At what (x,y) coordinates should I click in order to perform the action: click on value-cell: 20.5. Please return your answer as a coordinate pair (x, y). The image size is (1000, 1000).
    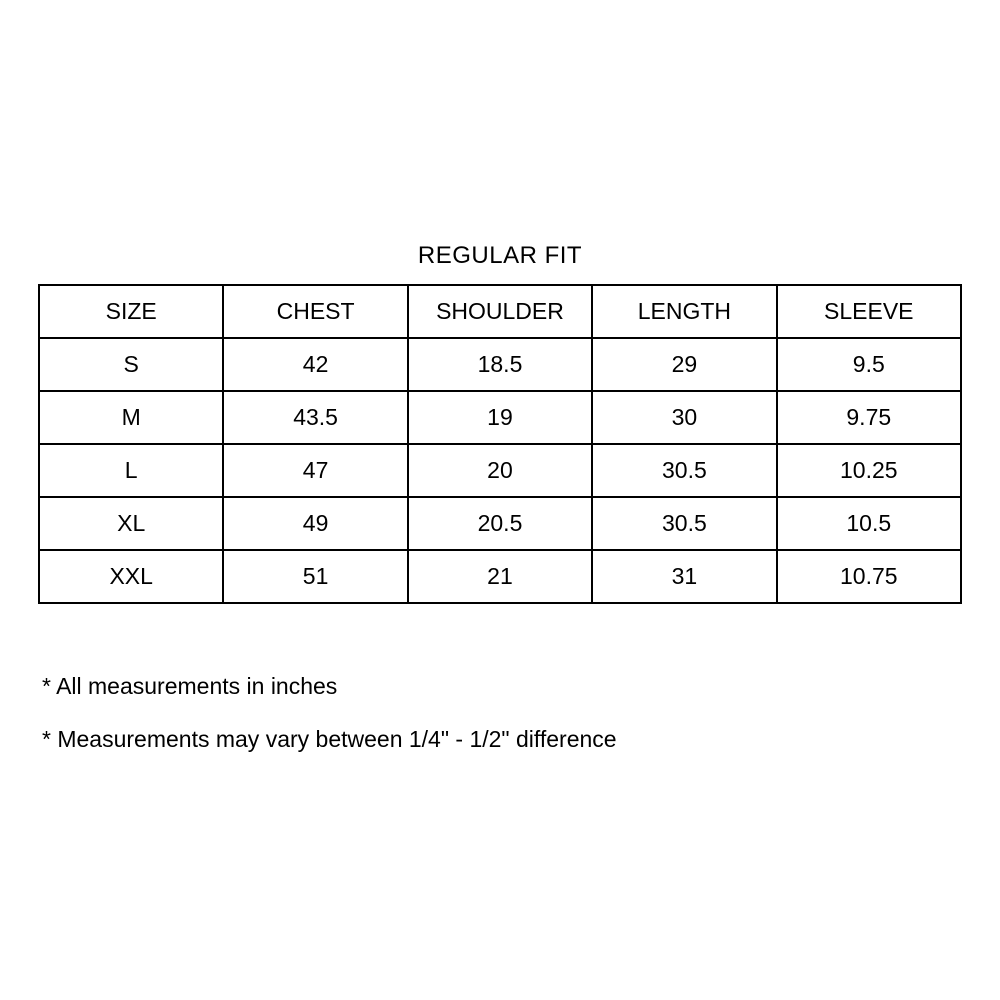
    Looking at the image, I should click on (500, 523).